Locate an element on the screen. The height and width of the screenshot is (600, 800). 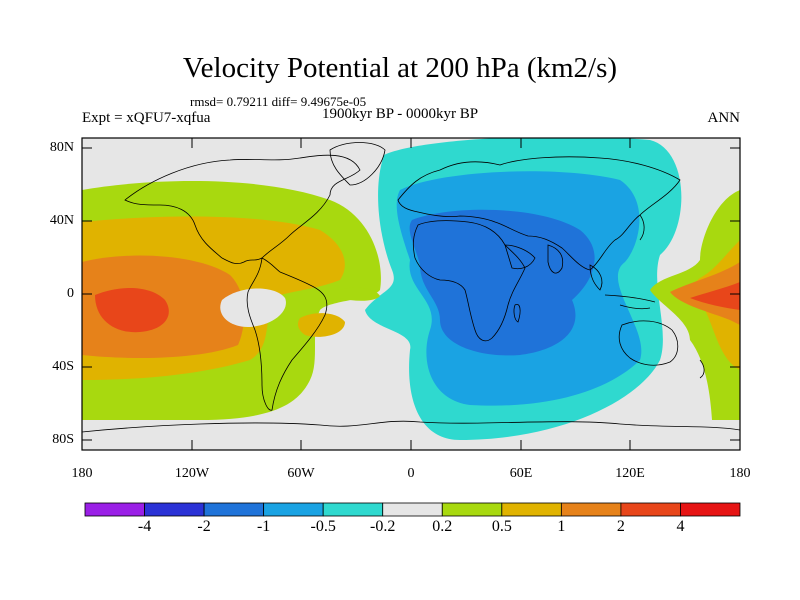
colorbar-label: 4 is located at coordinates (680, 526).